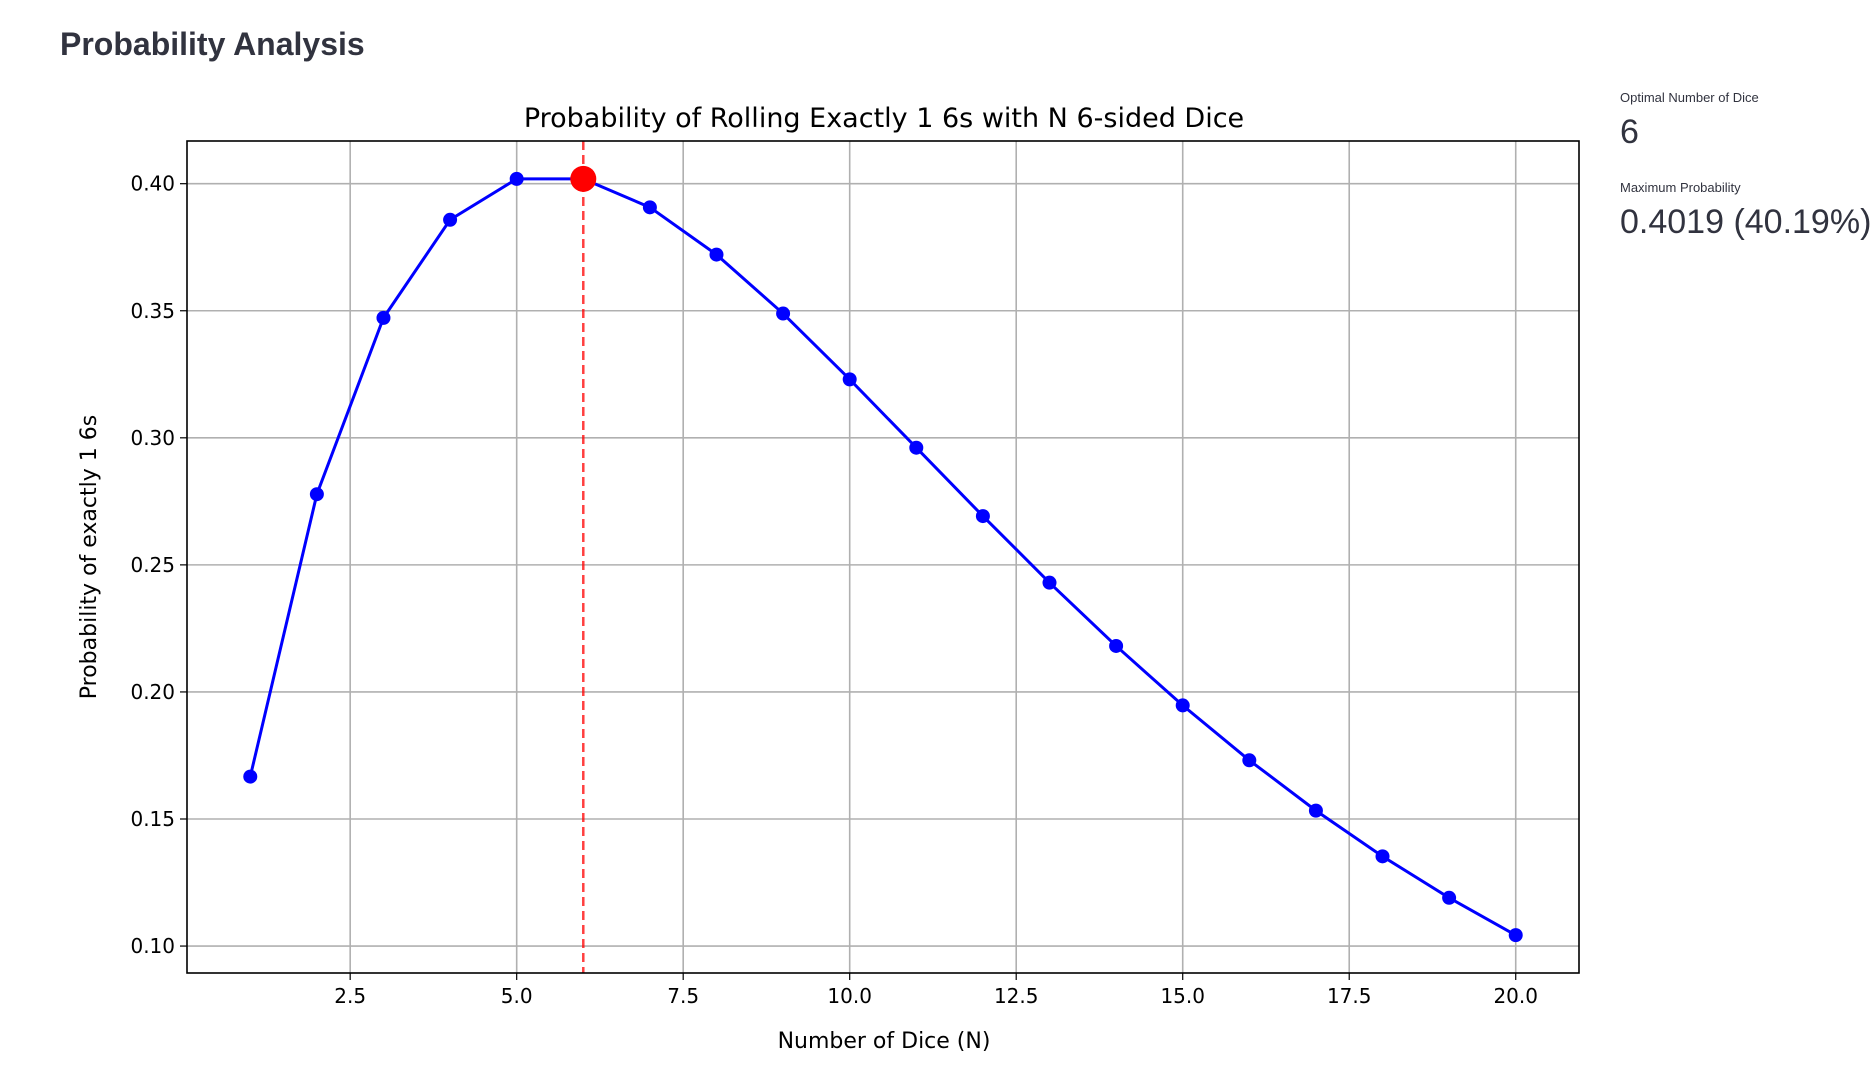  I want to click on x-tick-label: 12.5, so click(1016, 996).